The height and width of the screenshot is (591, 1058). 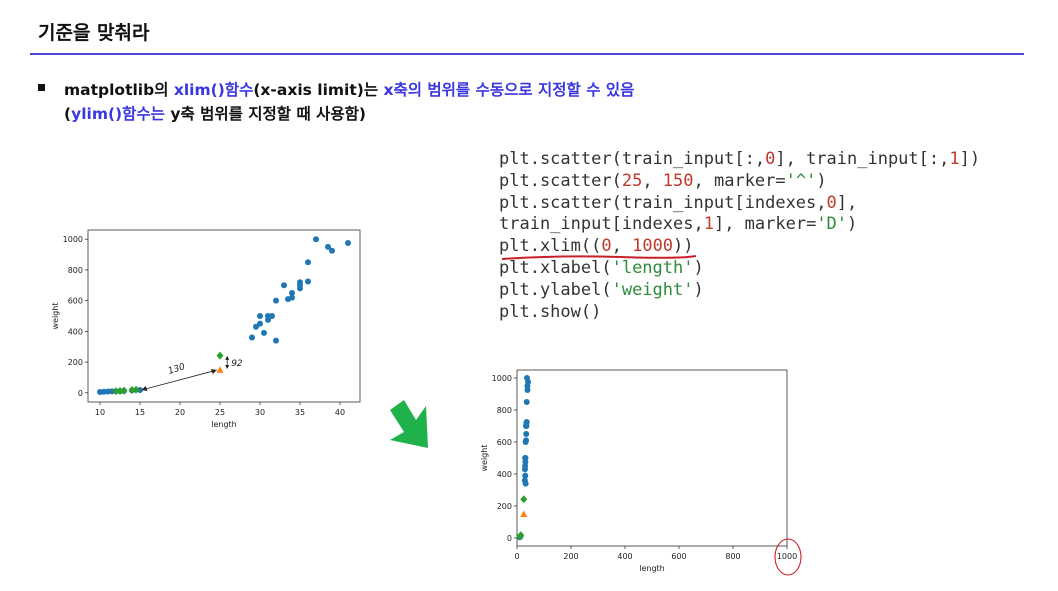 I want to click on line2-part1: (, so click(x=68, y=114).